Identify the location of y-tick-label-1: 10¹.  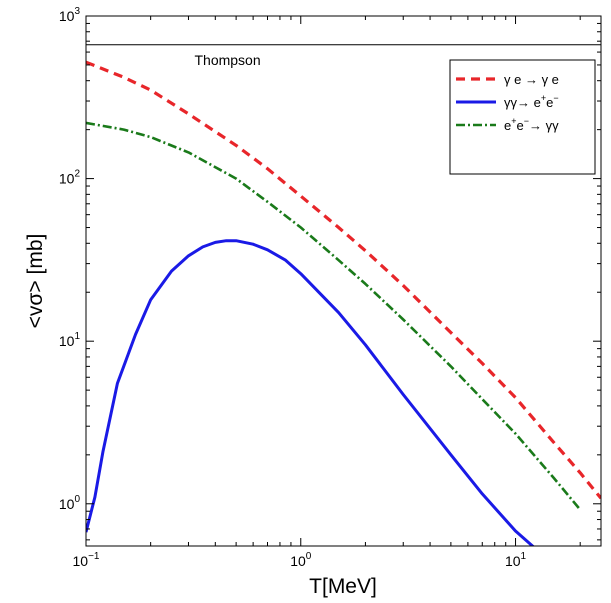
(70, 340).